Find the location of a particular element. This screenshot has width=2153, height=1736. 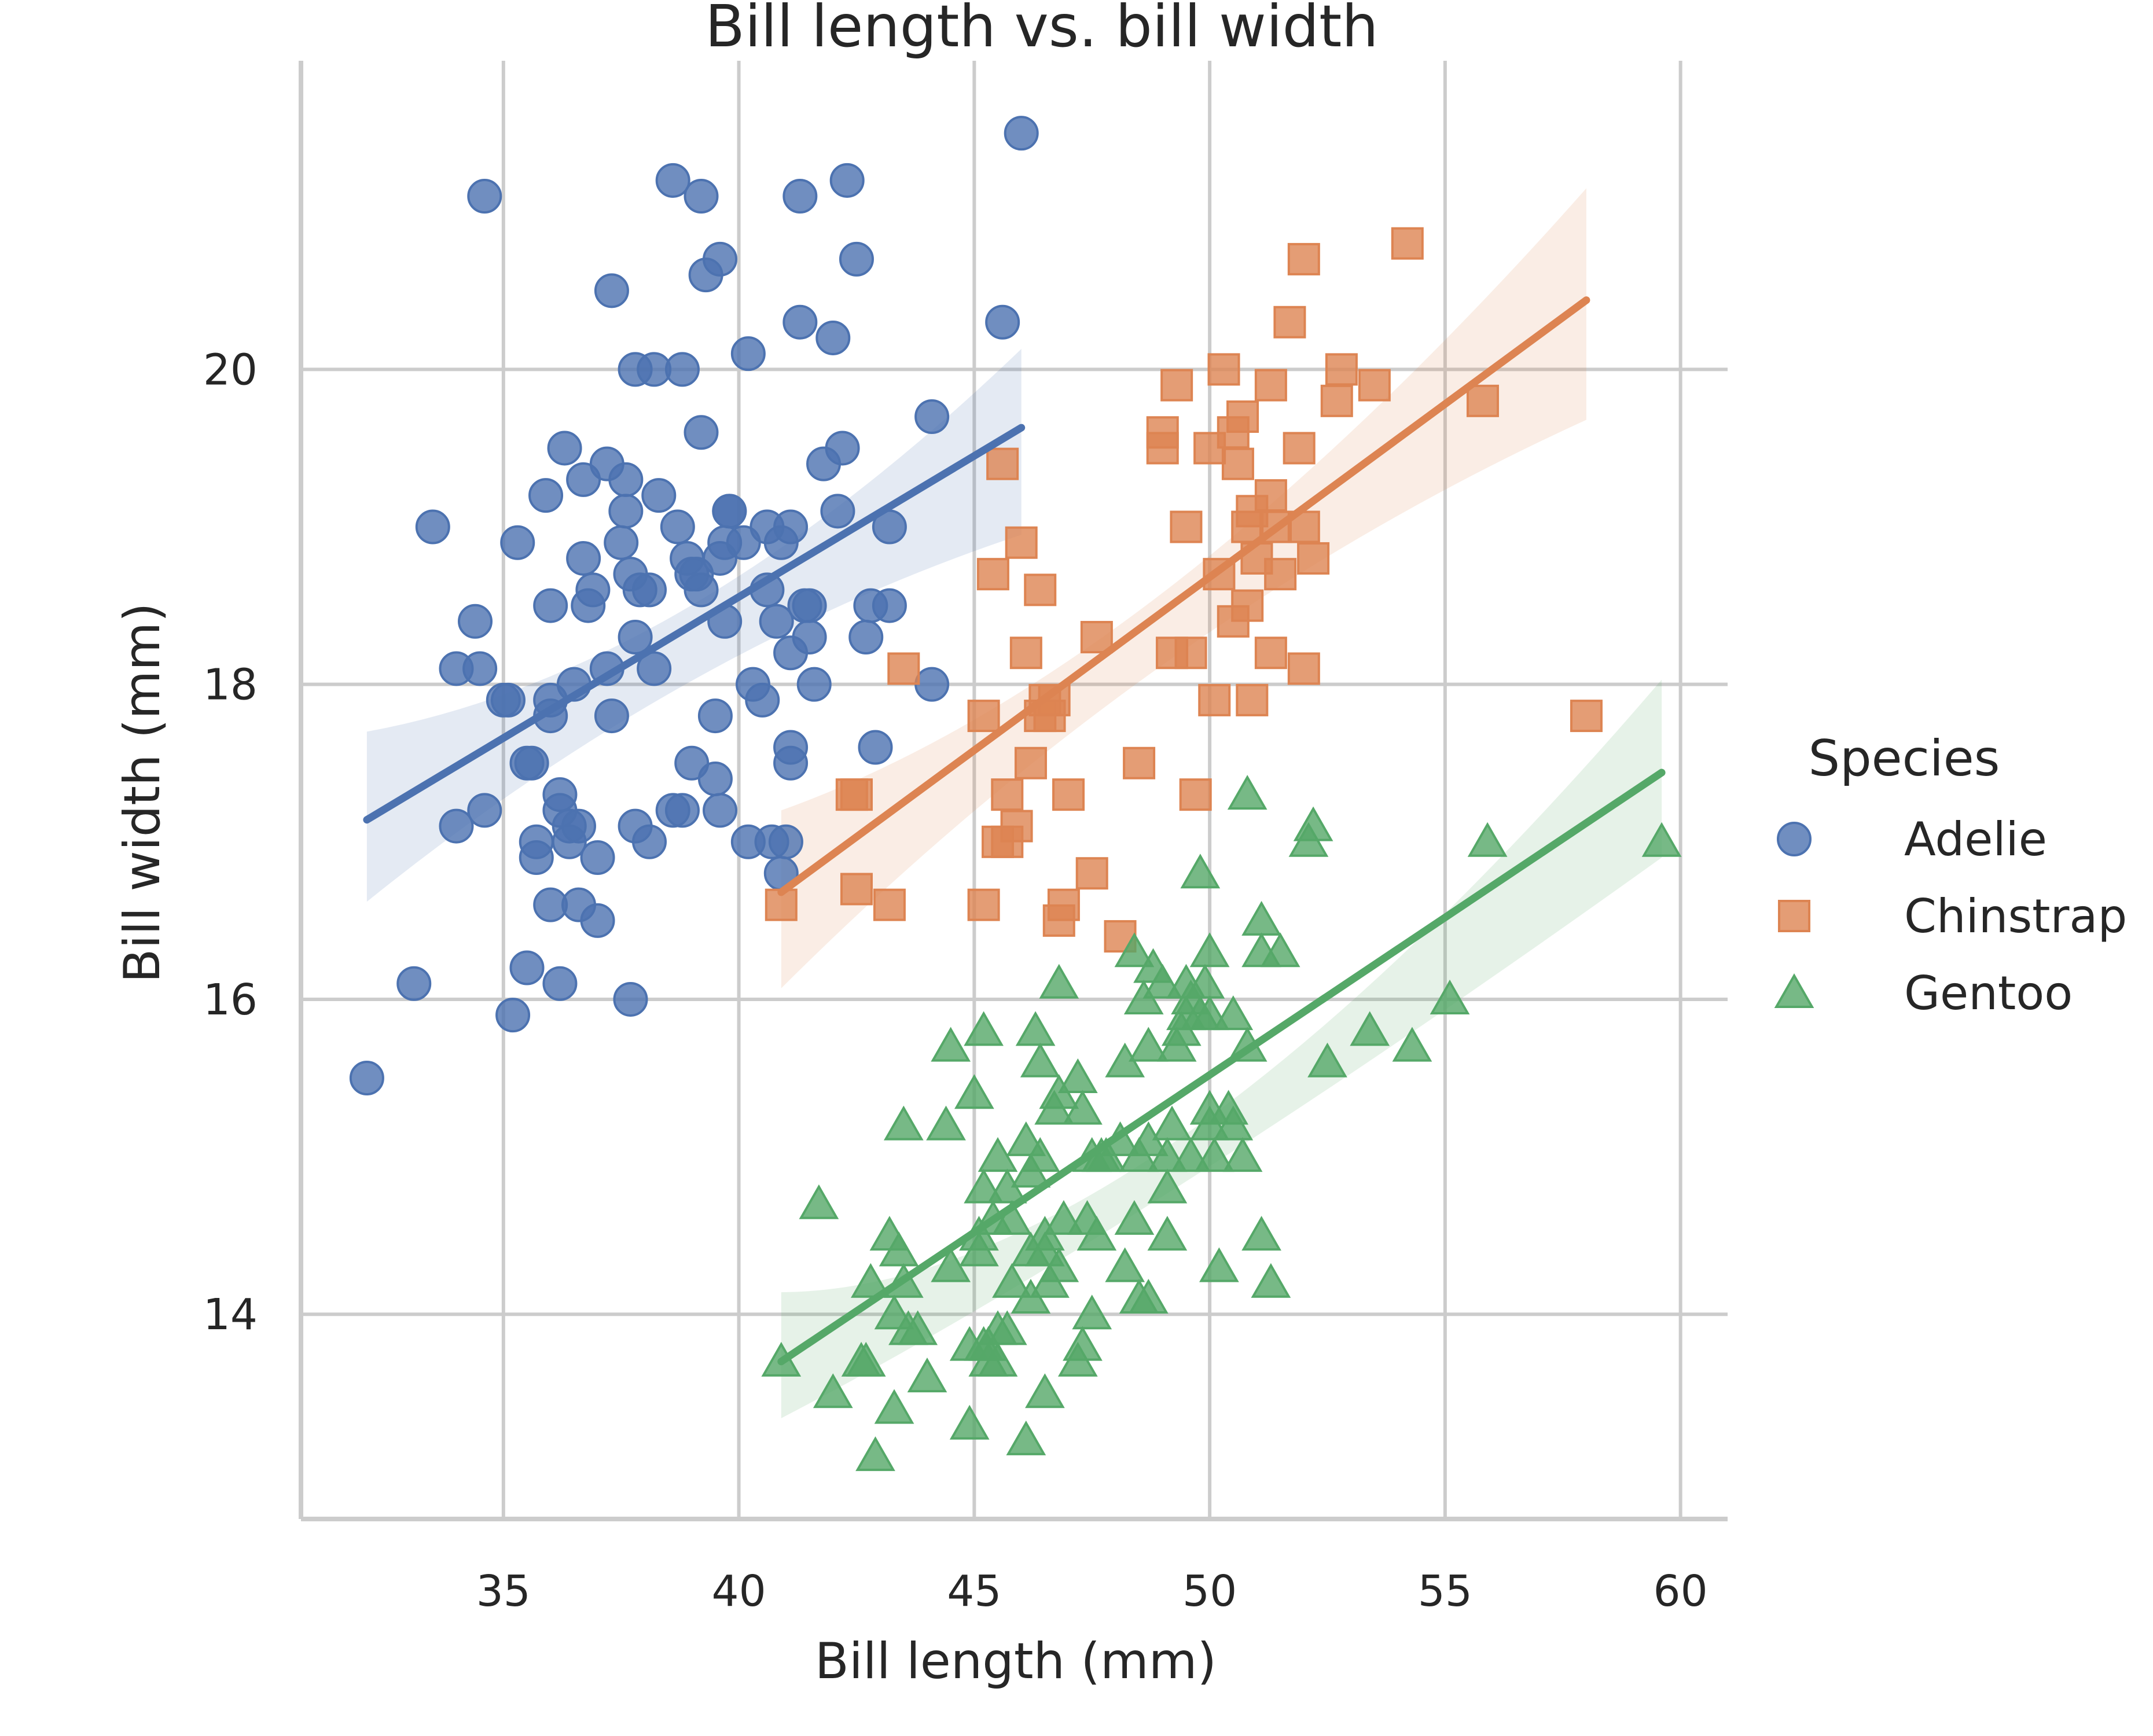

x-tick-label: 55 is located at coordinates (1445, 1591).